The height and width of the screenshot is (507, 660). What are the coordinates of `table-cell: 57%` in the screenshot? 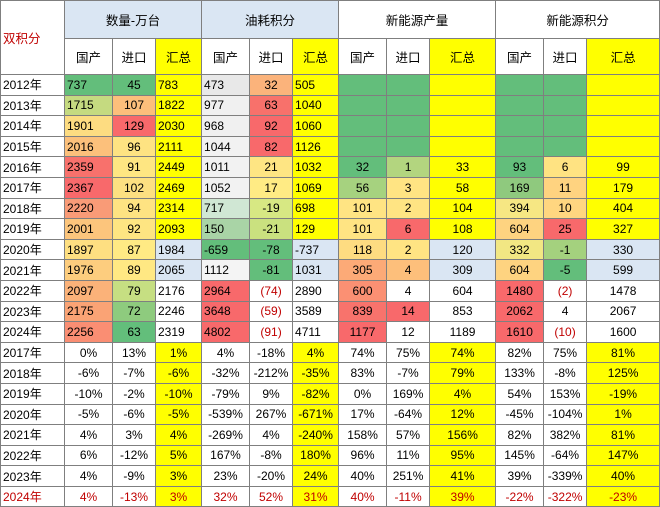 It's located at (408, 435).